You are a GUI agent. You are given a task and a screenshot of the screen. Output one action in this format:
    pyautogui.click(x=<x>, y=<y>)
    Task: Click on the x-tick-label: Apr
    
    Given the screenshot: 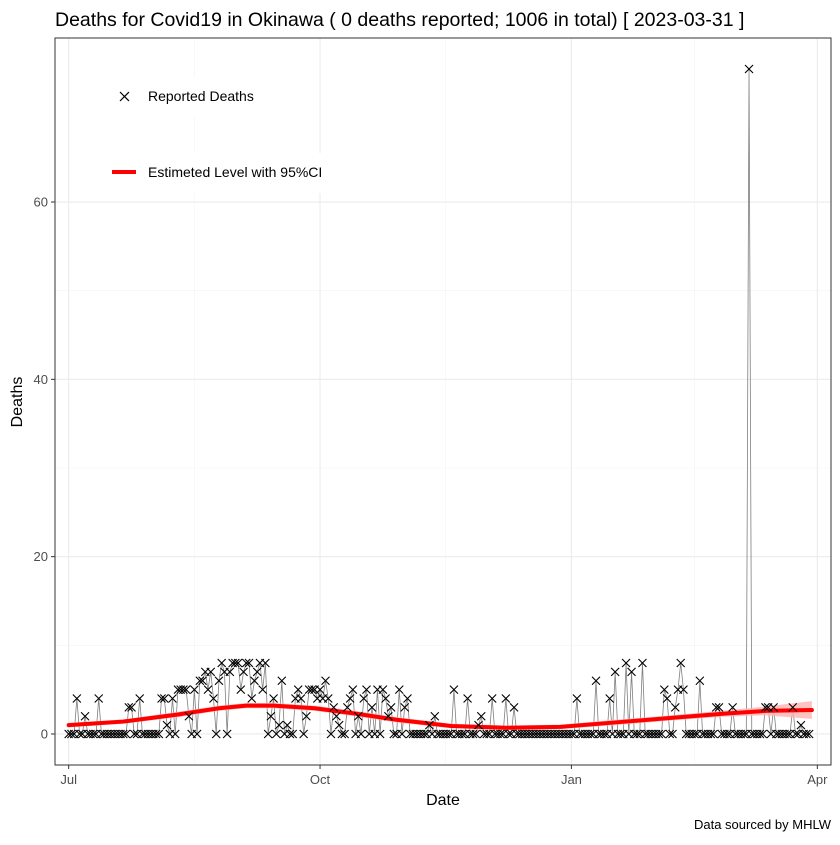 What is the action you would take?
    pyautogui.click(x=817, y=779)
    